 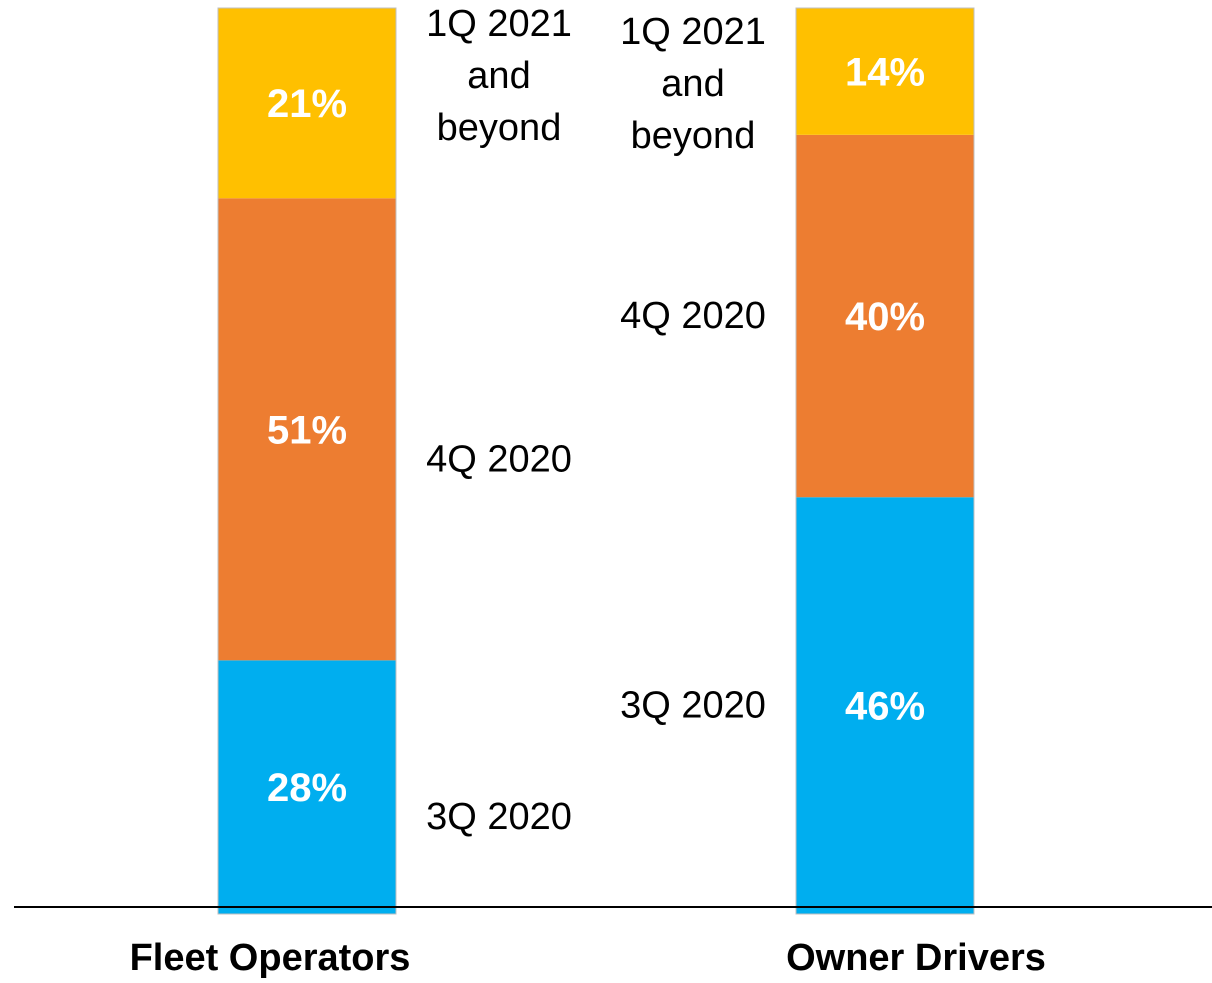 What do you see at coordinates (693, 706) in the screenshot?
I see `series-label-owner-drivers-3q-2020: 3Q 2020` at bounding box center [693, 706].